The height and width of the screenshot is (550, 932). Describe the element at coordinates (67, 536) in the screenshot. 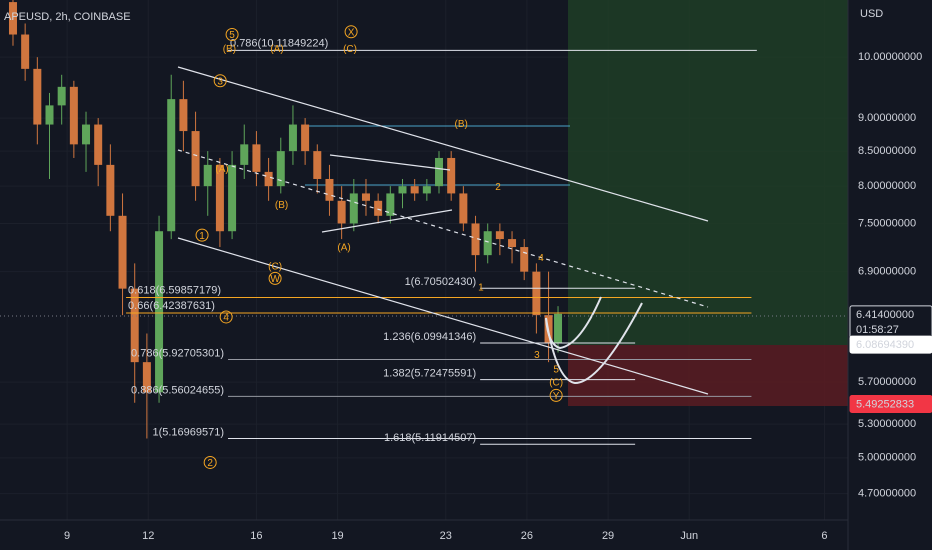

I see `x-tick-label: 9` at that location.